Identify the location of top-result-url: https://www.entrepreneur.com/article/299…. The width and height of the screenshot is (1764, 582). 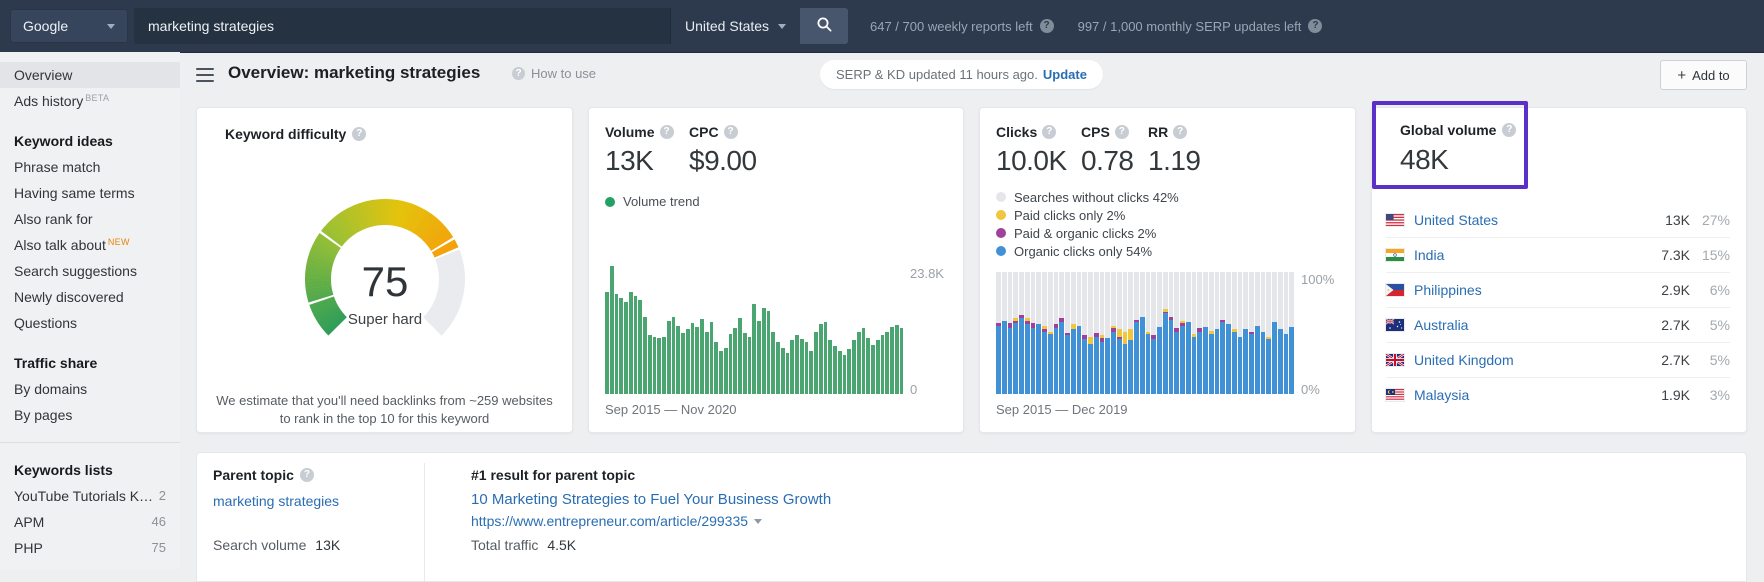
(617, 521).